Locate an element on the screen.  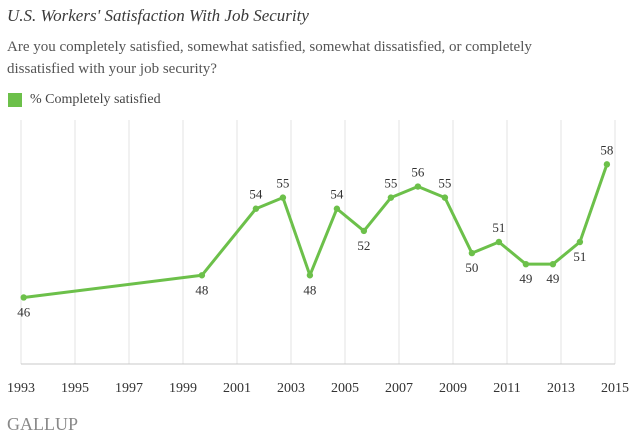
x-tick-label: 2003 is located at coordinates (291, 388).